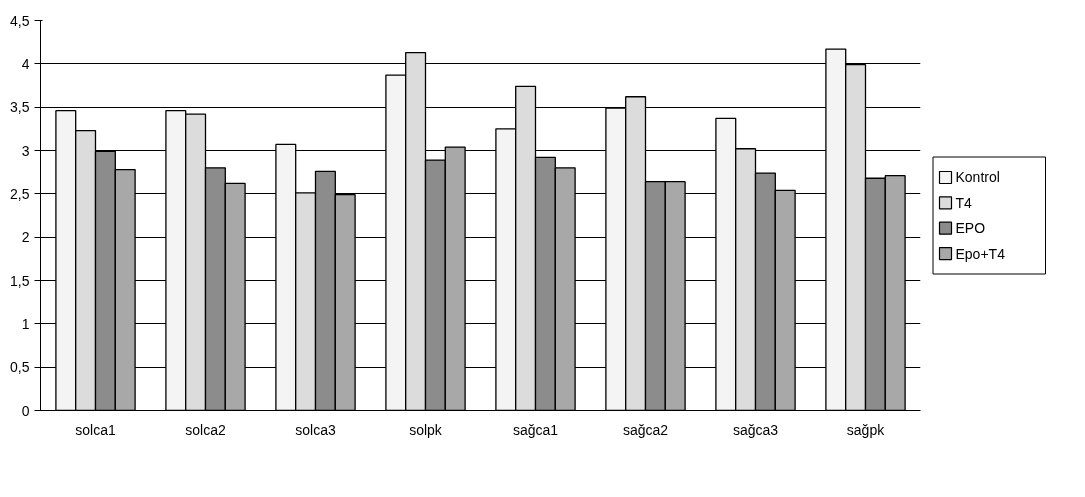 The width and height of the screenshot is (1085, 497). What do you see at coordinates (964, 202) in the screenshot?
I see `legend-label: T4` at bounding box center [964, 202].